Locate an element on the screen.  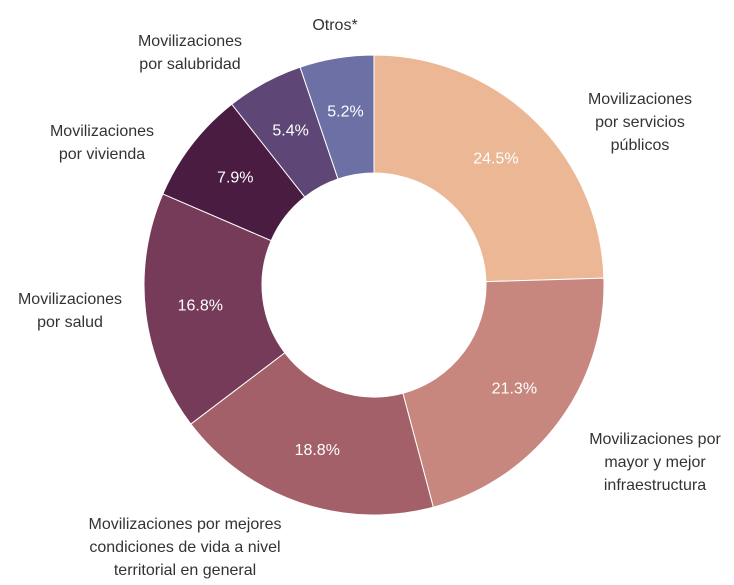
value-label: 5.2% is located at coordinates (345, 112).